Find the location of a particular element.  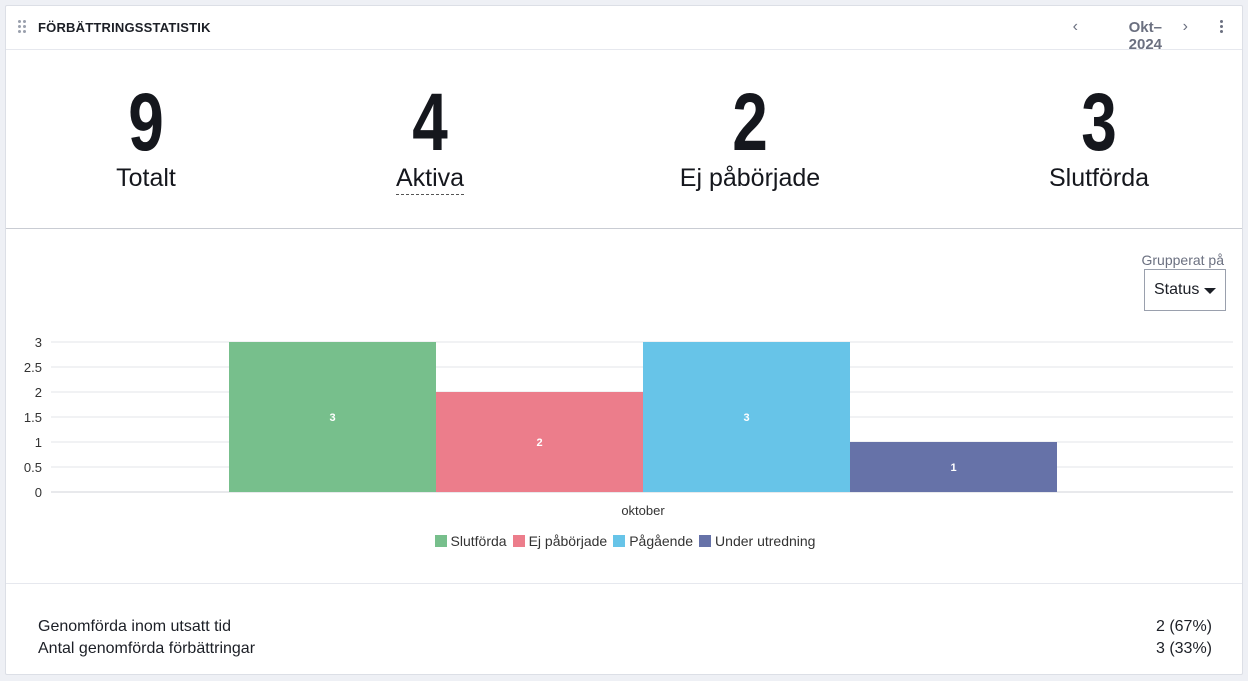

footer-label: Genomförda inom utsatt tid is located at coordinates (134, 626).